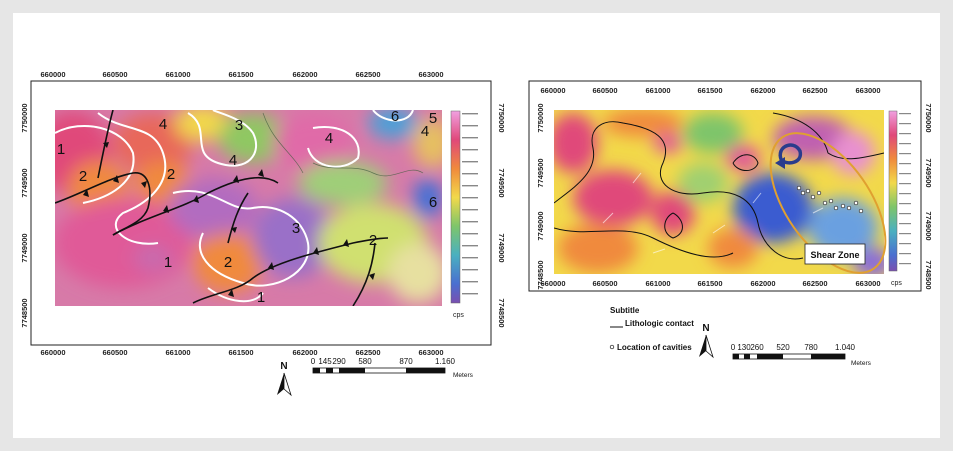  Describe the element at coordinates (801, 355) in the screenshot. I see `right-scalebar: 0 130 260 520 780 1.040 Meters` at that location.